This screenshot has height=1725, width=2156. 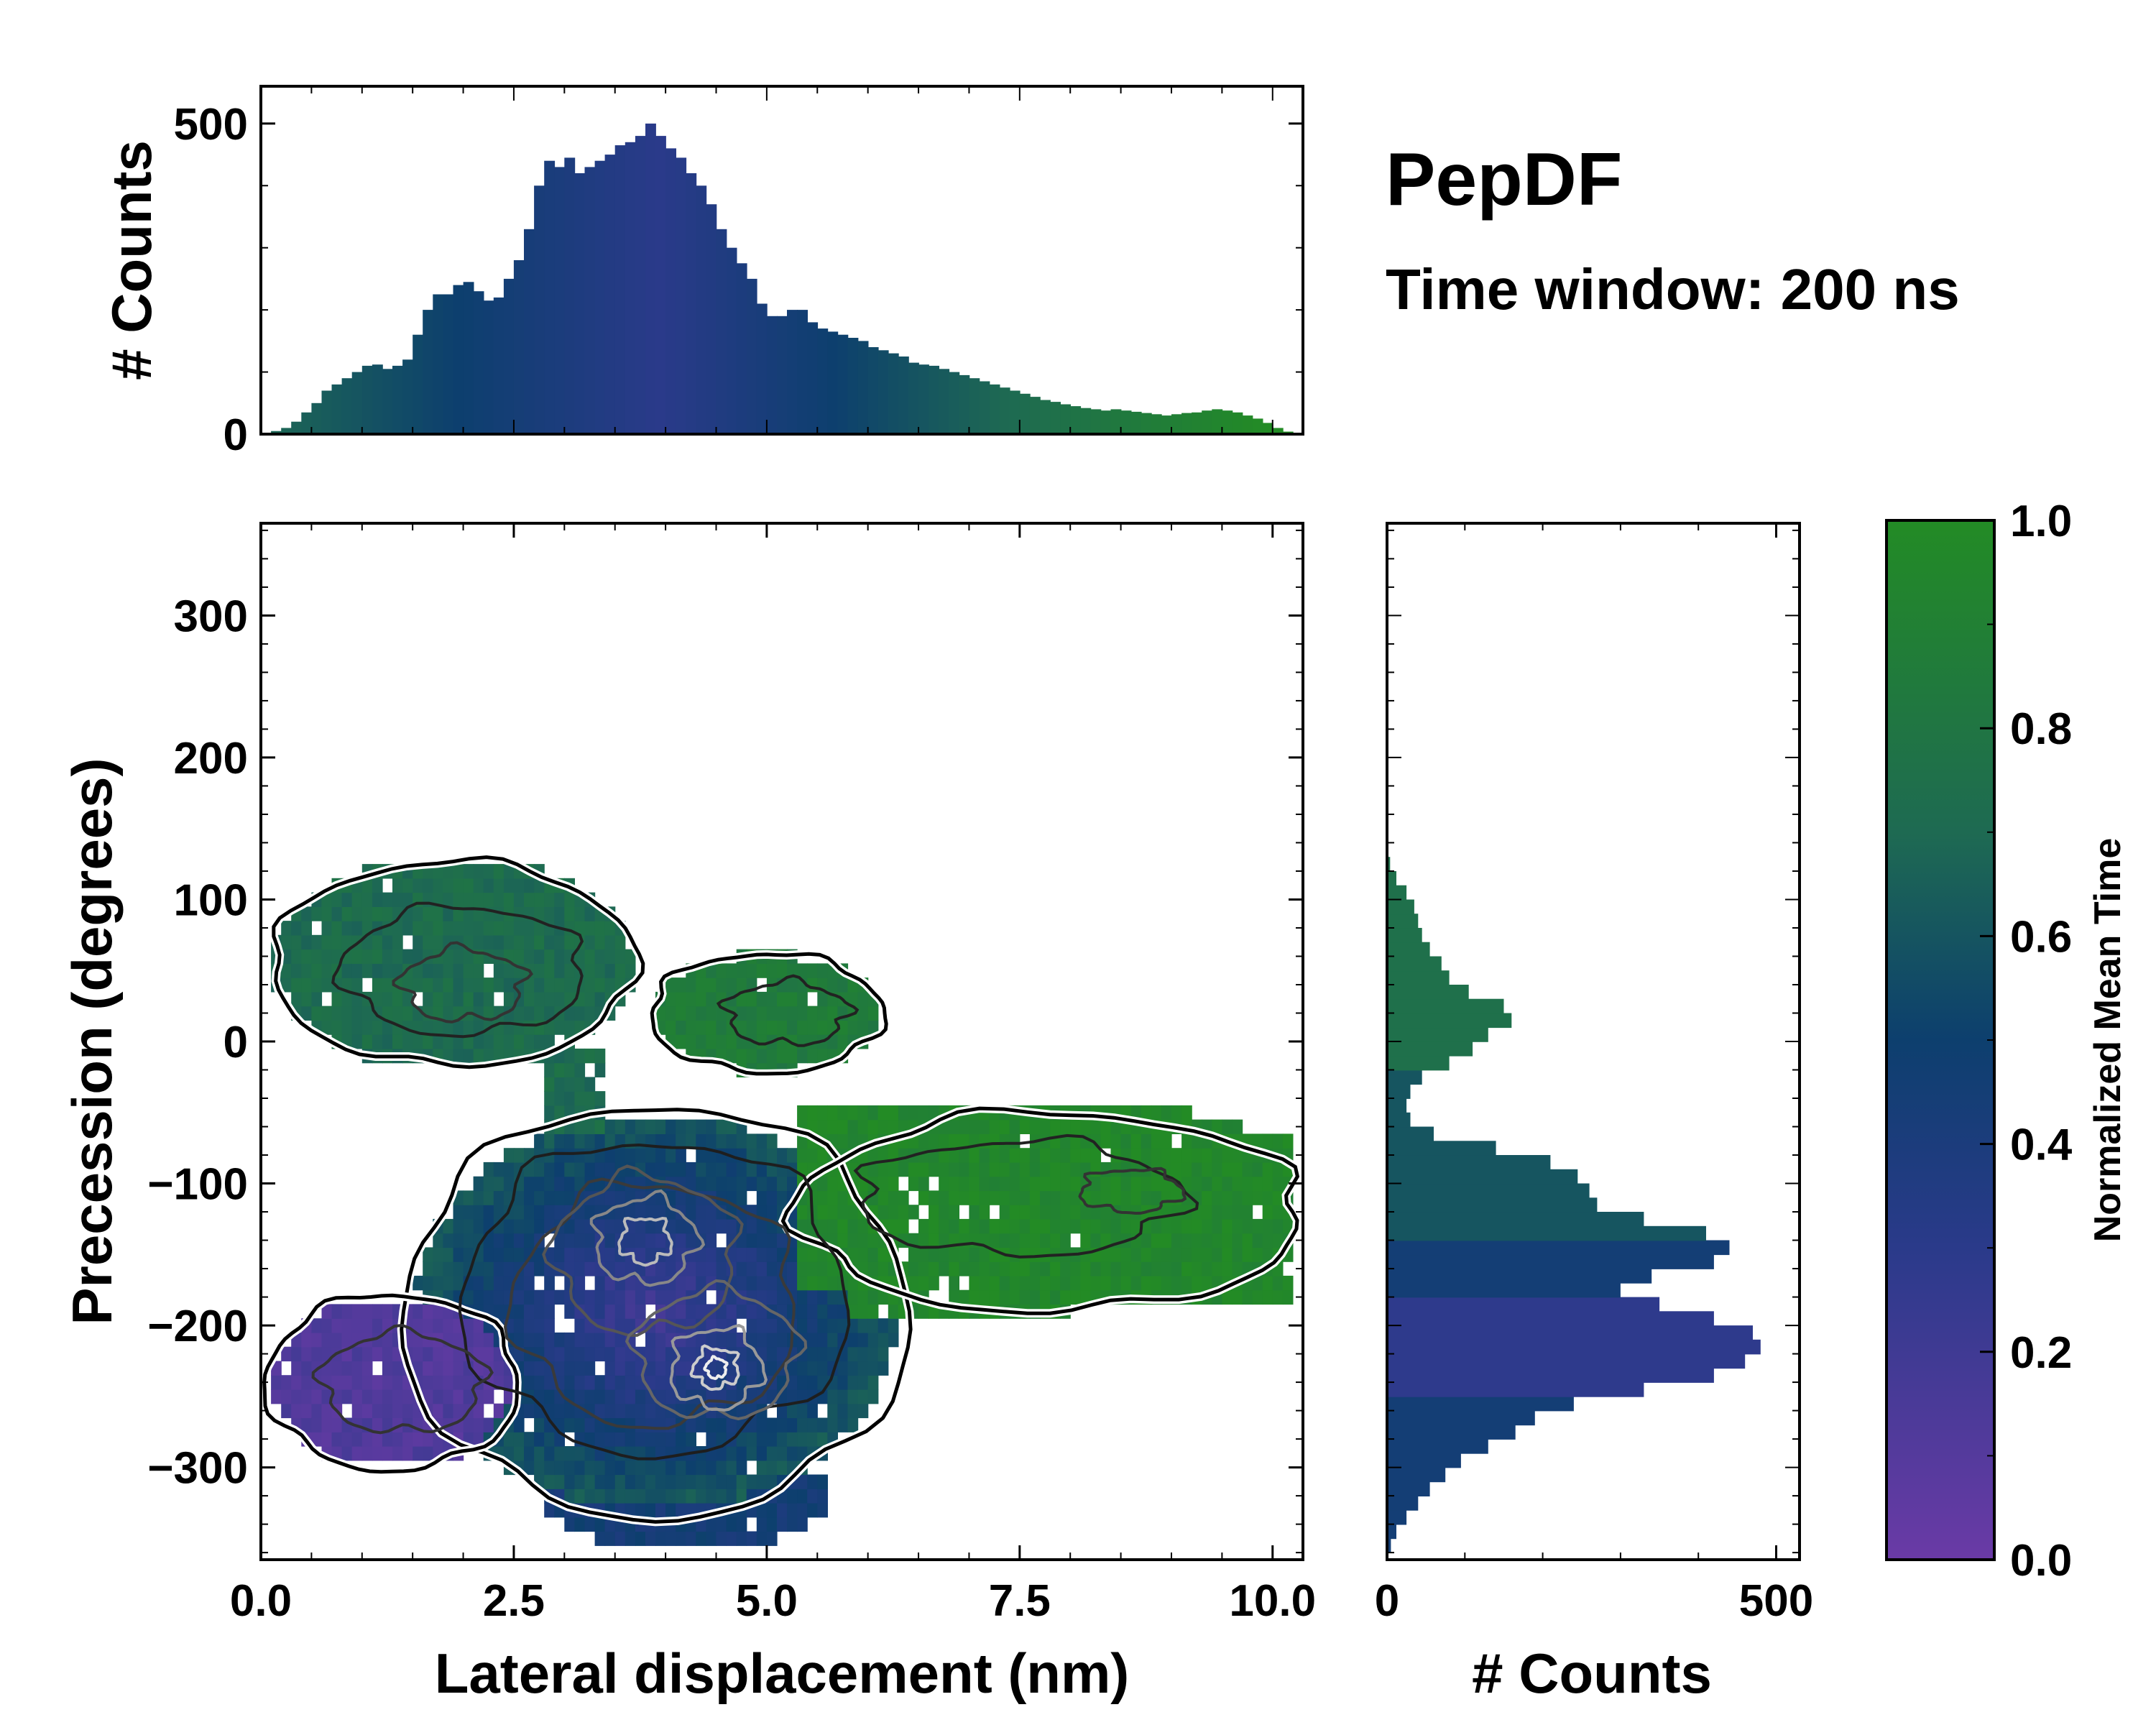 I want to click on contour-level, so click(x=648, y=1238).